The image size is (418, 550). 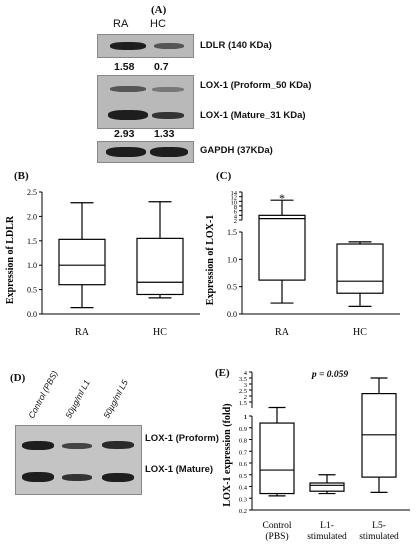 I want to click on chart-e-ytick-lower-4: 0.6, so click(x=243, y=464).